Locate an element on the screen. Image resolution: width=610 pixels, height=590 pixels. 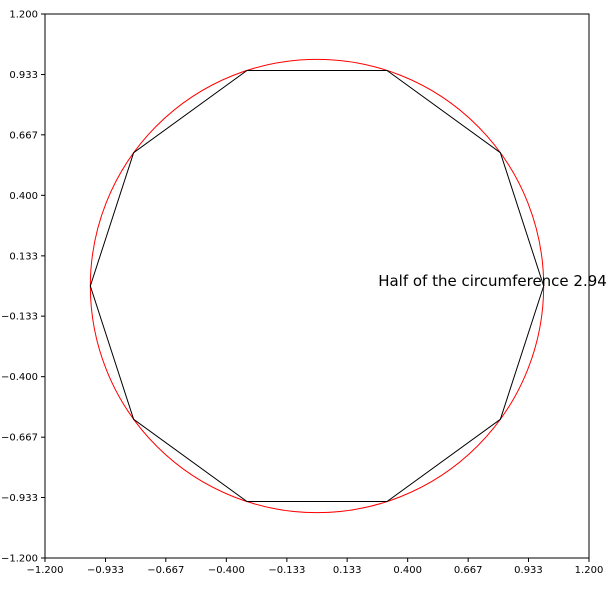
y-tick-label: 0.133 is located at coordinates (23, 256).